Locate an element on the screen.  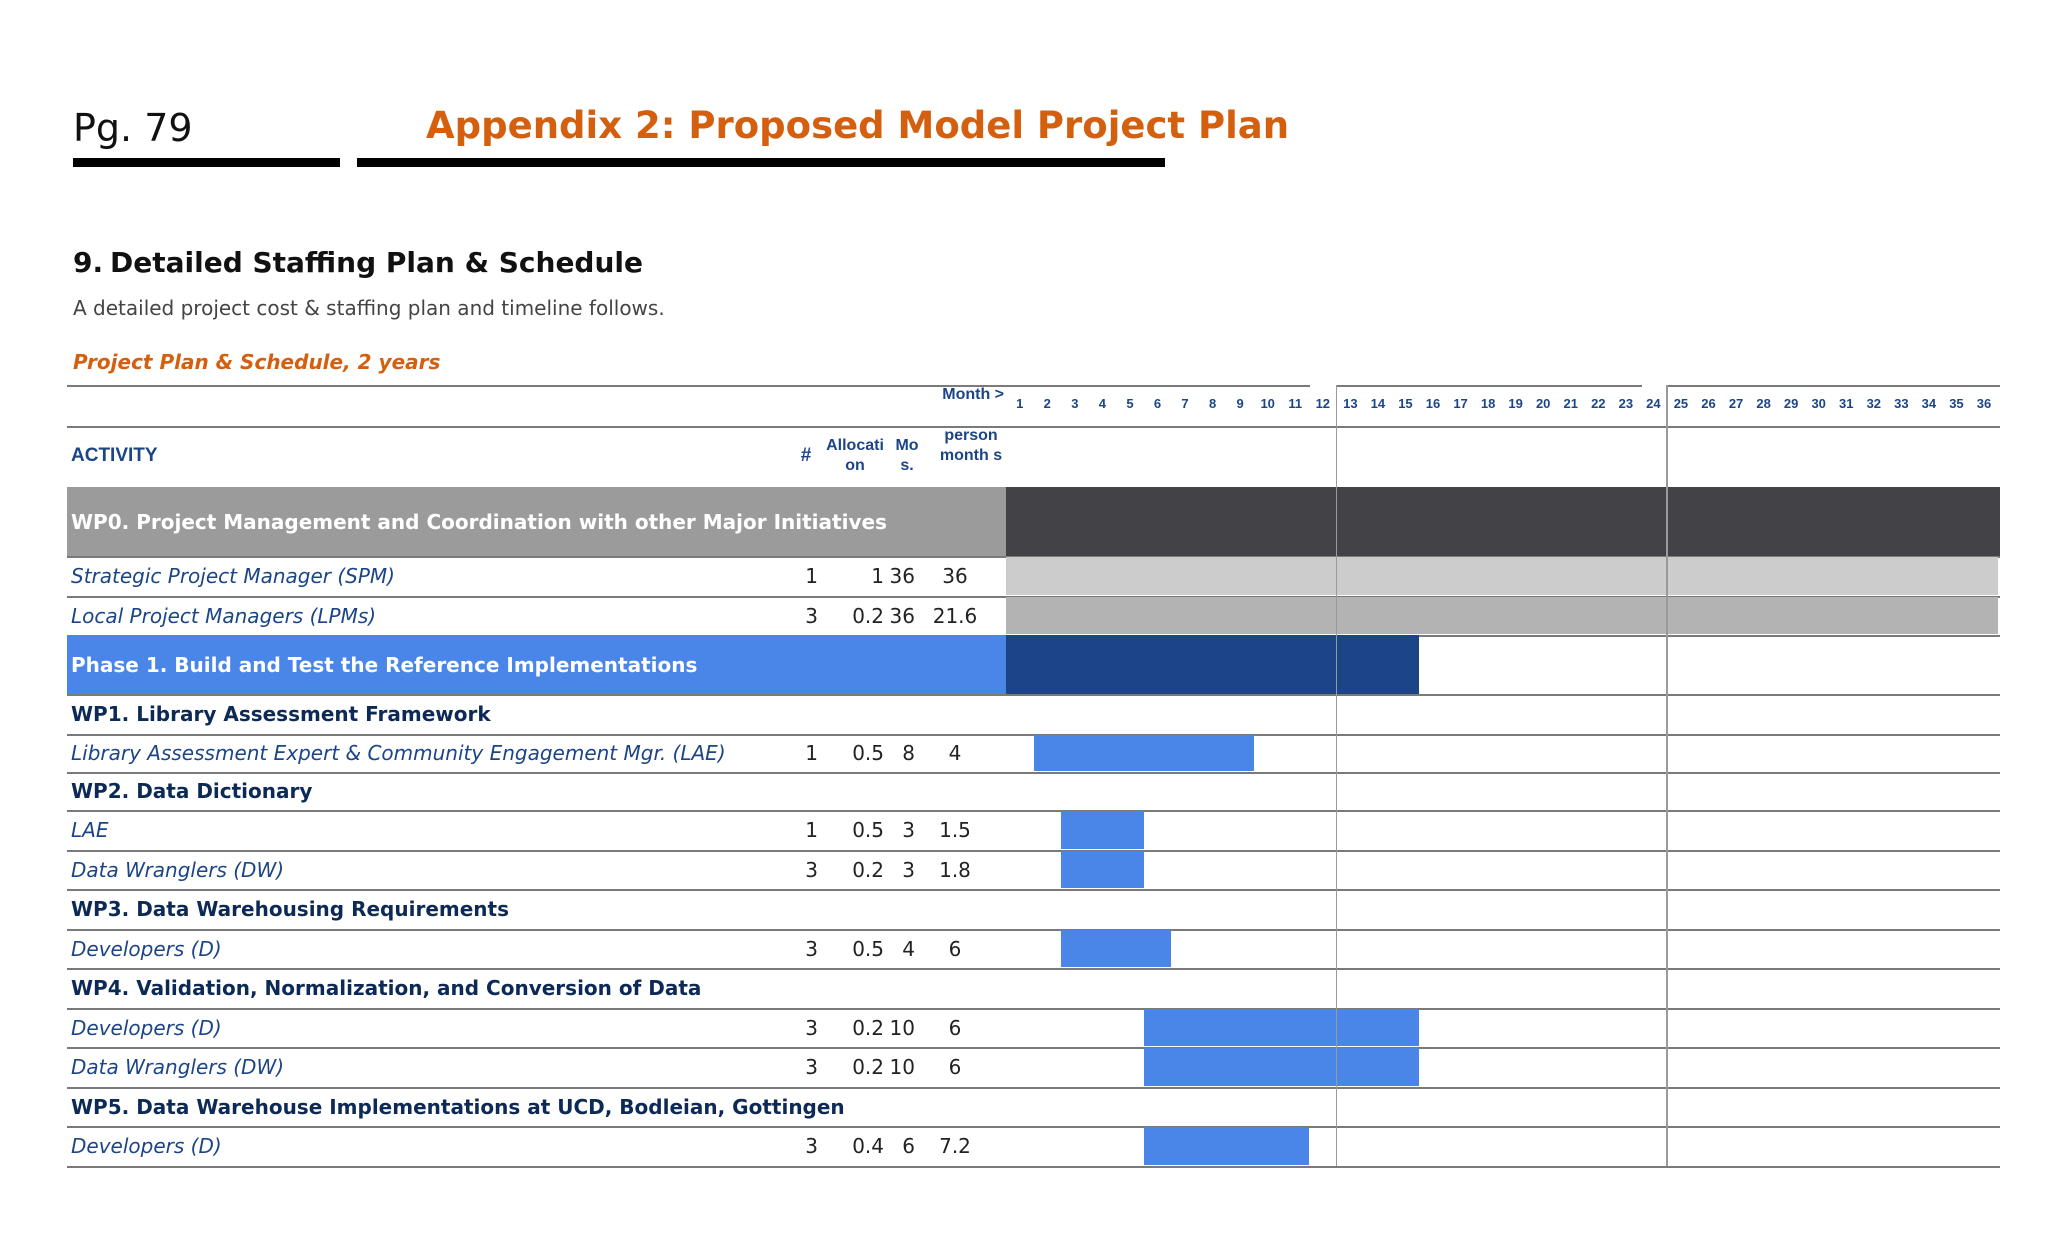
month-number: 19 is located at coordinates (1515, 403).